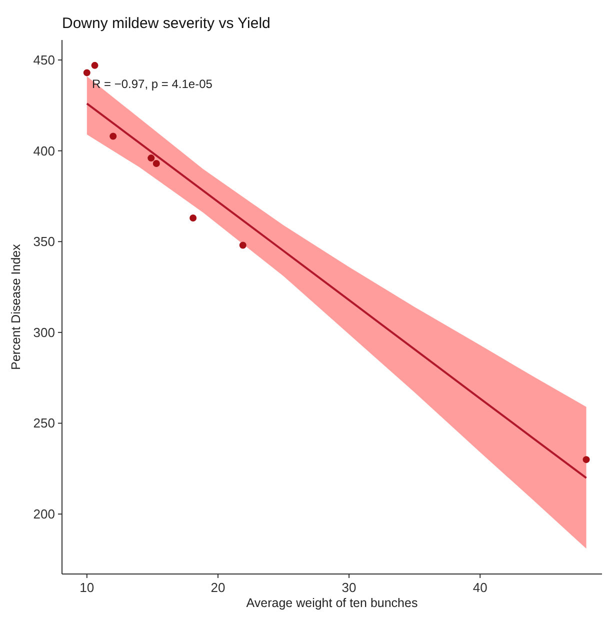  I want to click on y-tick-label: 450, so click(44, 60).